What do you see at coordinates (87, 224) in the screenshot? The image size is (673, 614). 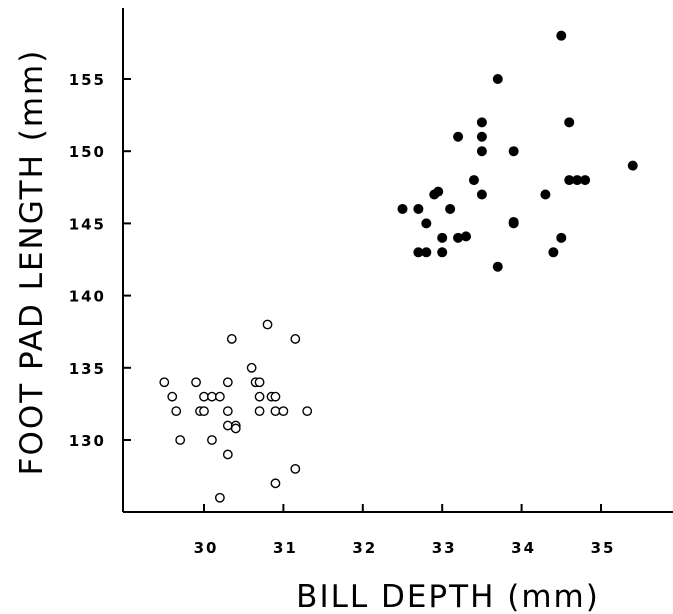 I see `y-tick-label: 145` at bounding box center [87, 224].